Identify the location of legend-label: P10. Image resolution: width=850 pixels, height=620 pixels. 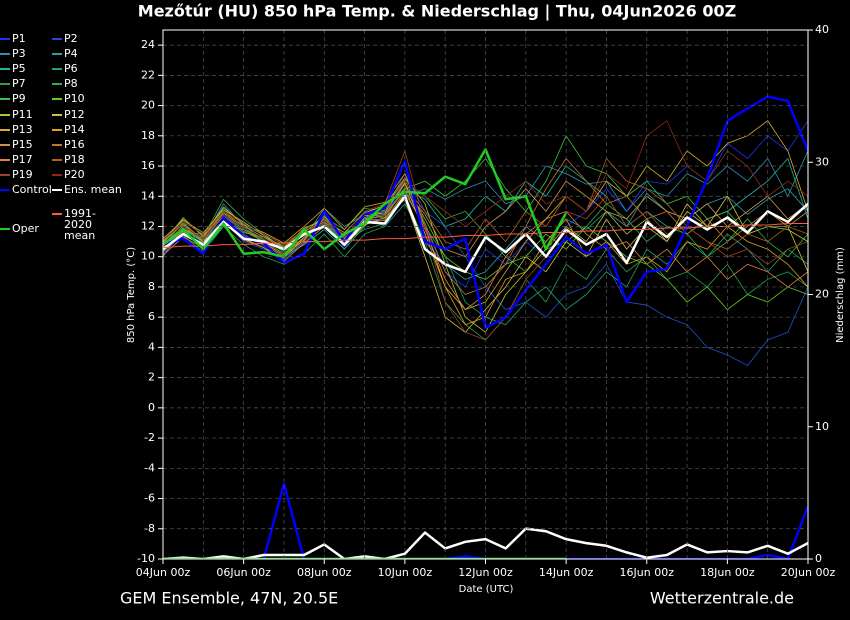
(74, 99).